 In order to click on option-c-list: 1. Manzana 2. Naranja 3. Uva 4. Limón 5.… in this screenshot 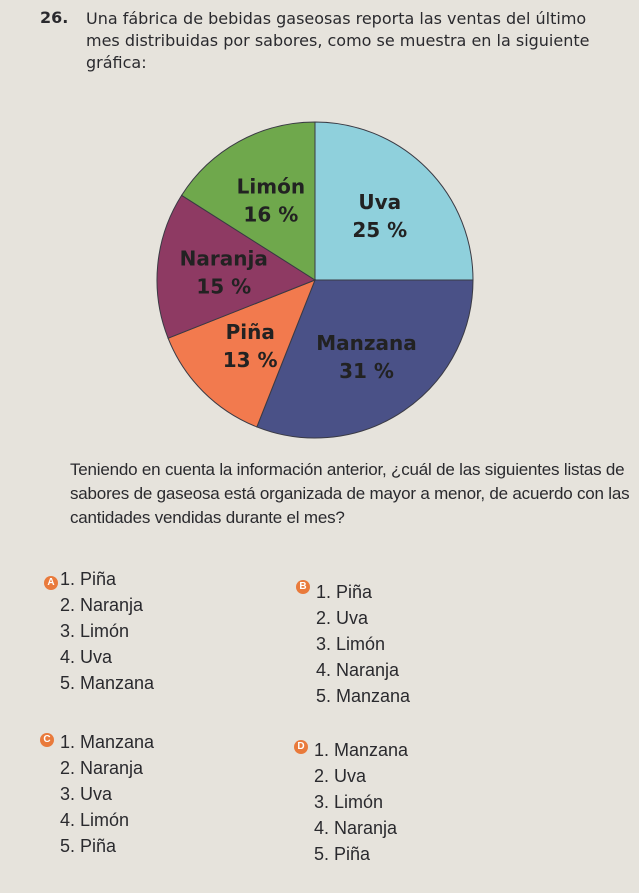, I will do `click(107, 794)`.